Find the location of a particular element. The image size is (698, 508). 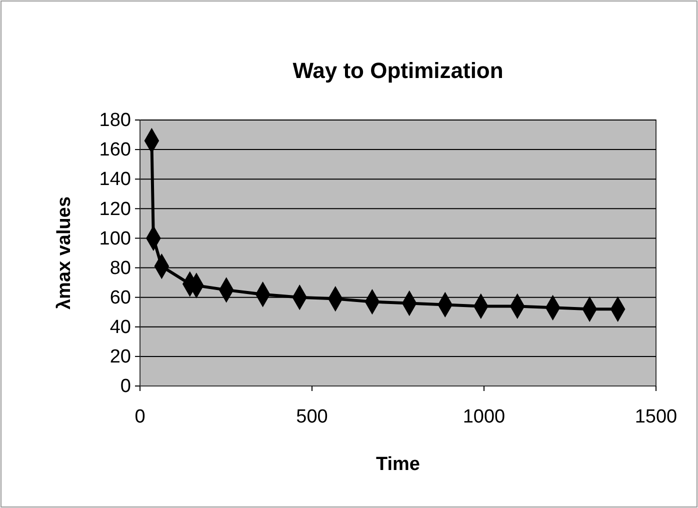

y-axis-title: λmax values is located at coordinates (64, 253).